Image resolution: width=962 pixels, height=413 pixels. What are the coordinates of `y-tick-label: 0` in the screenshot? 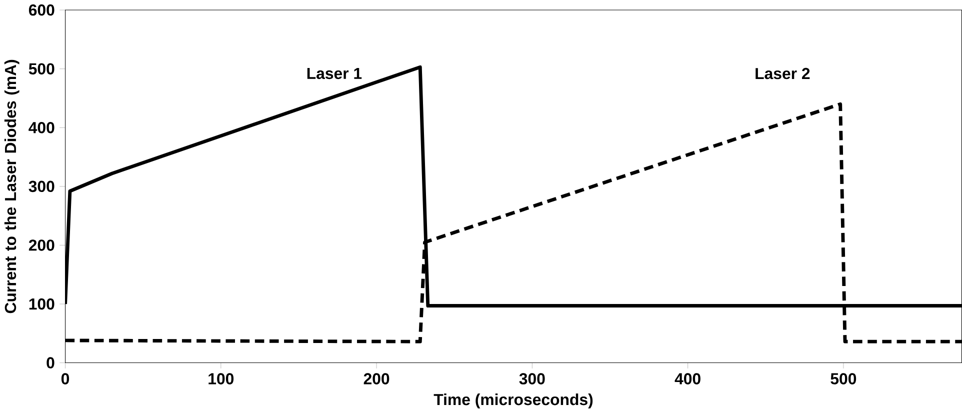 It's located at (50, 363).